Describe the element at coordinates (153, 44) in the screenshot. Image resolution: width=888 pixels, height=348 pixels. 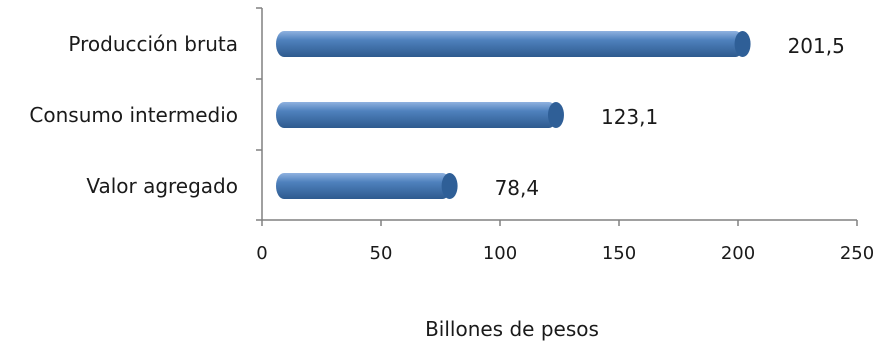
I see `category-label: Producción bruta` at that location.